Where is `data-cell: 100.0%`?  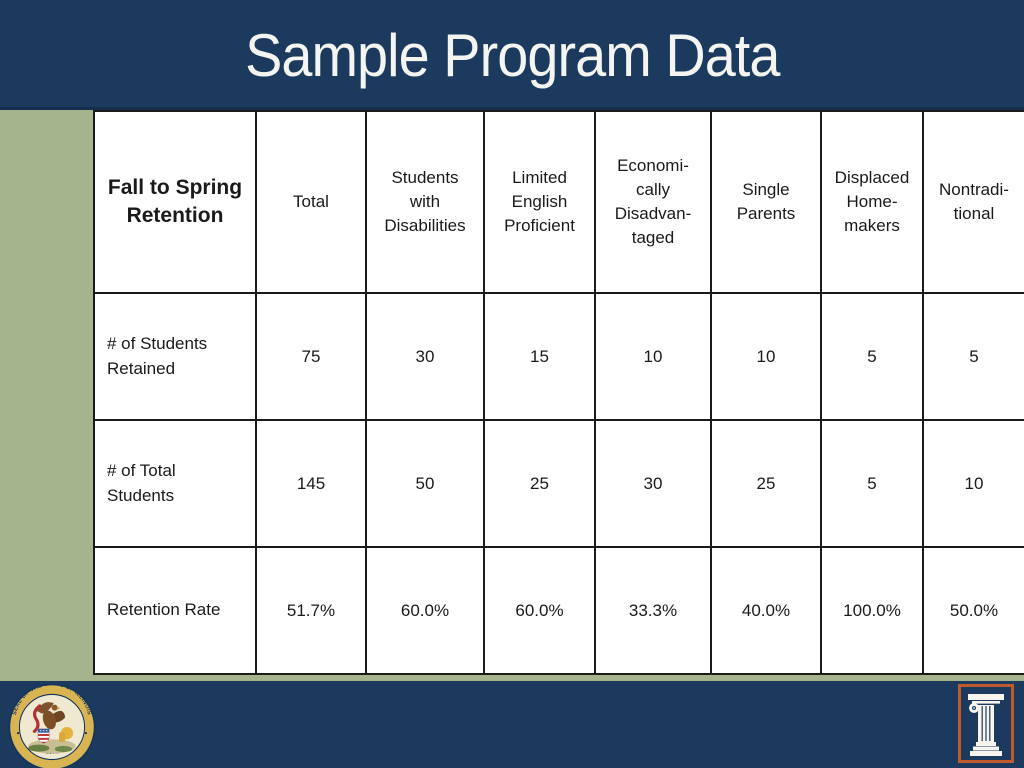
data-cell: 100.0% is located at coordinates (872, 610).